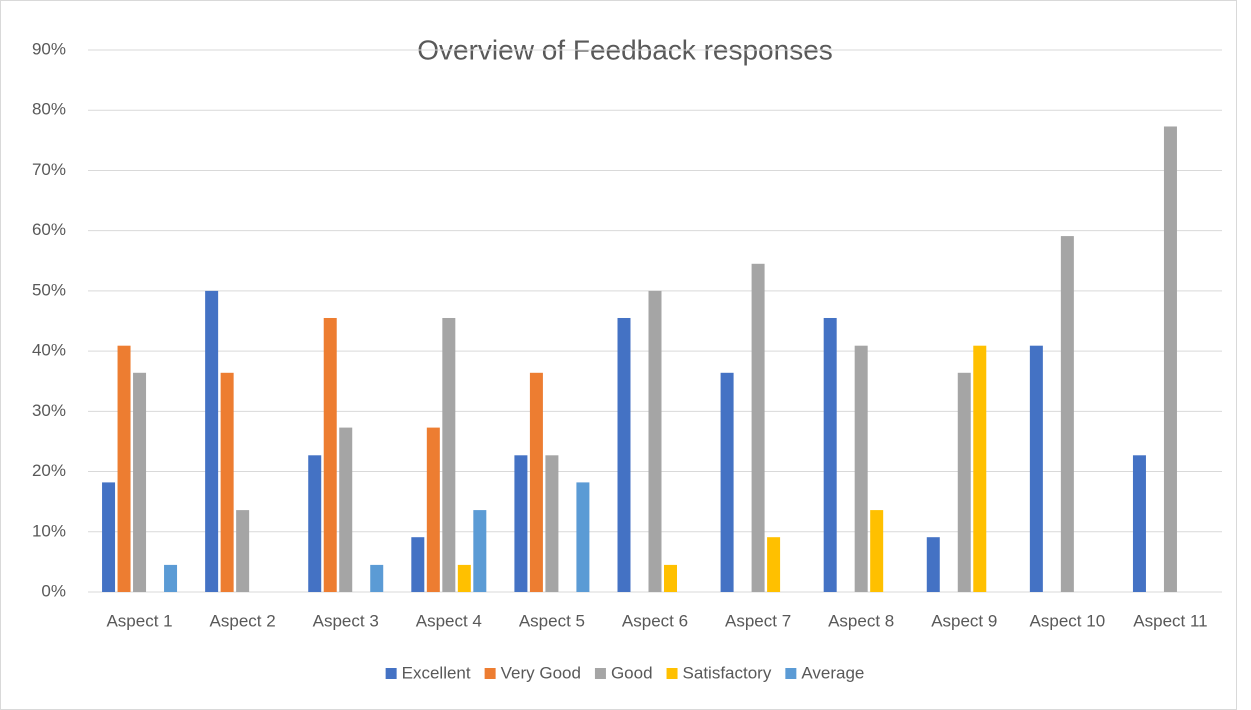 Image resolution: width=1251 pixels, height=710 pixels. I want to click on y-tick-label: 70%, so click(49, 169).